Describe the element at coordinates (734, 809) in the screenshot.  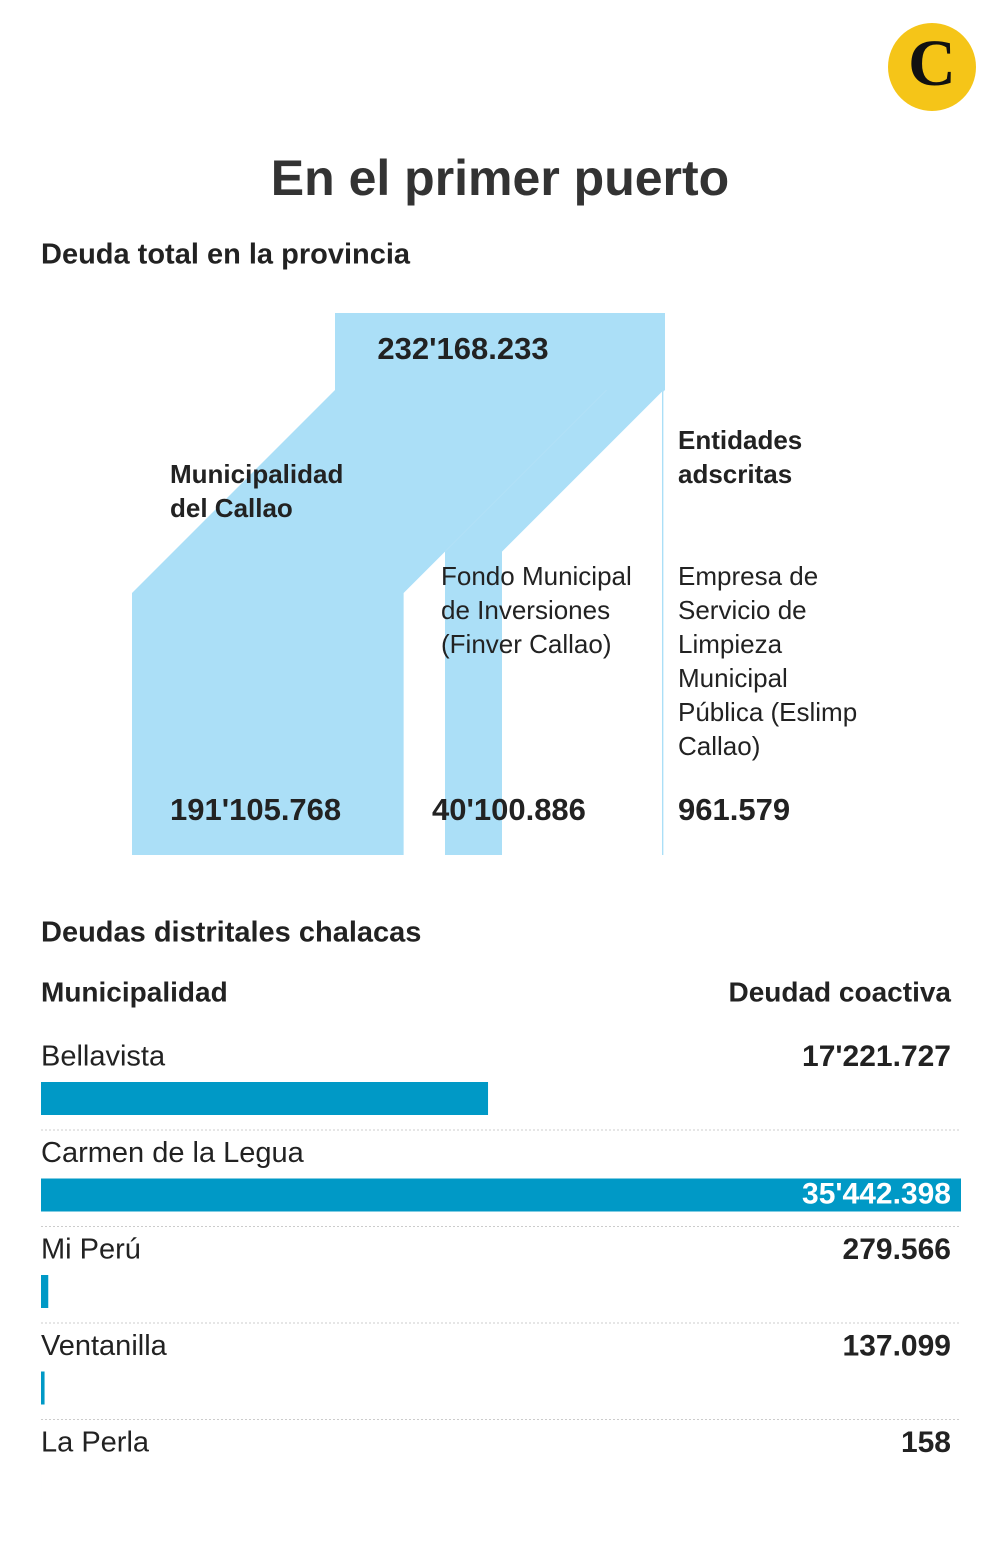
I see `node-value: 961.579` at that location.